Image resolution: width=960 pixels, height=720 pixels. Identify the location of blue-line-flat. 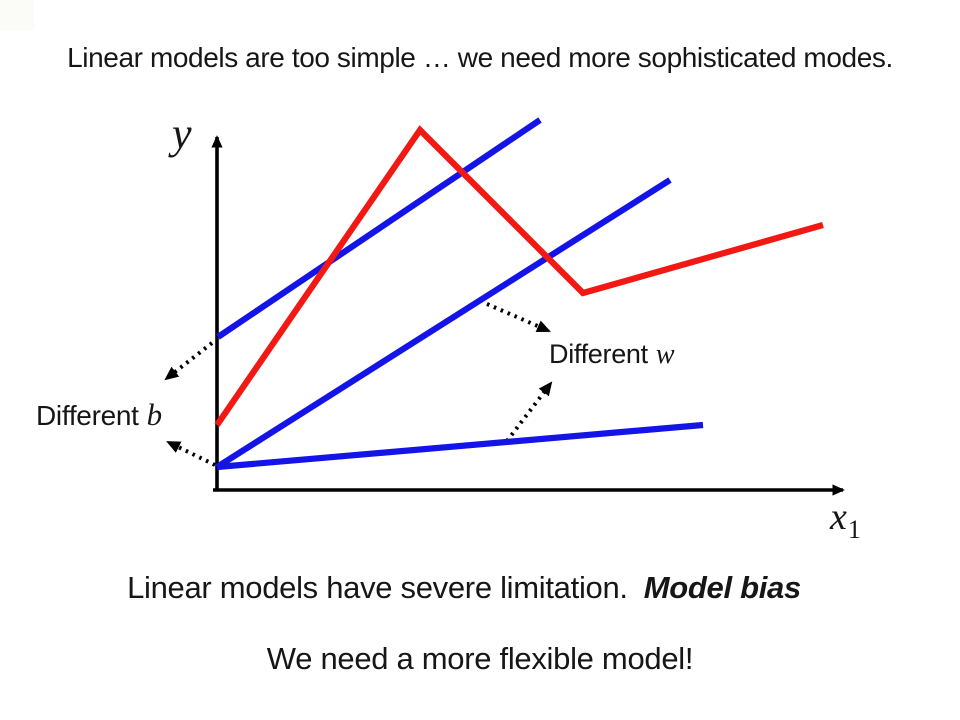
(460, 446).